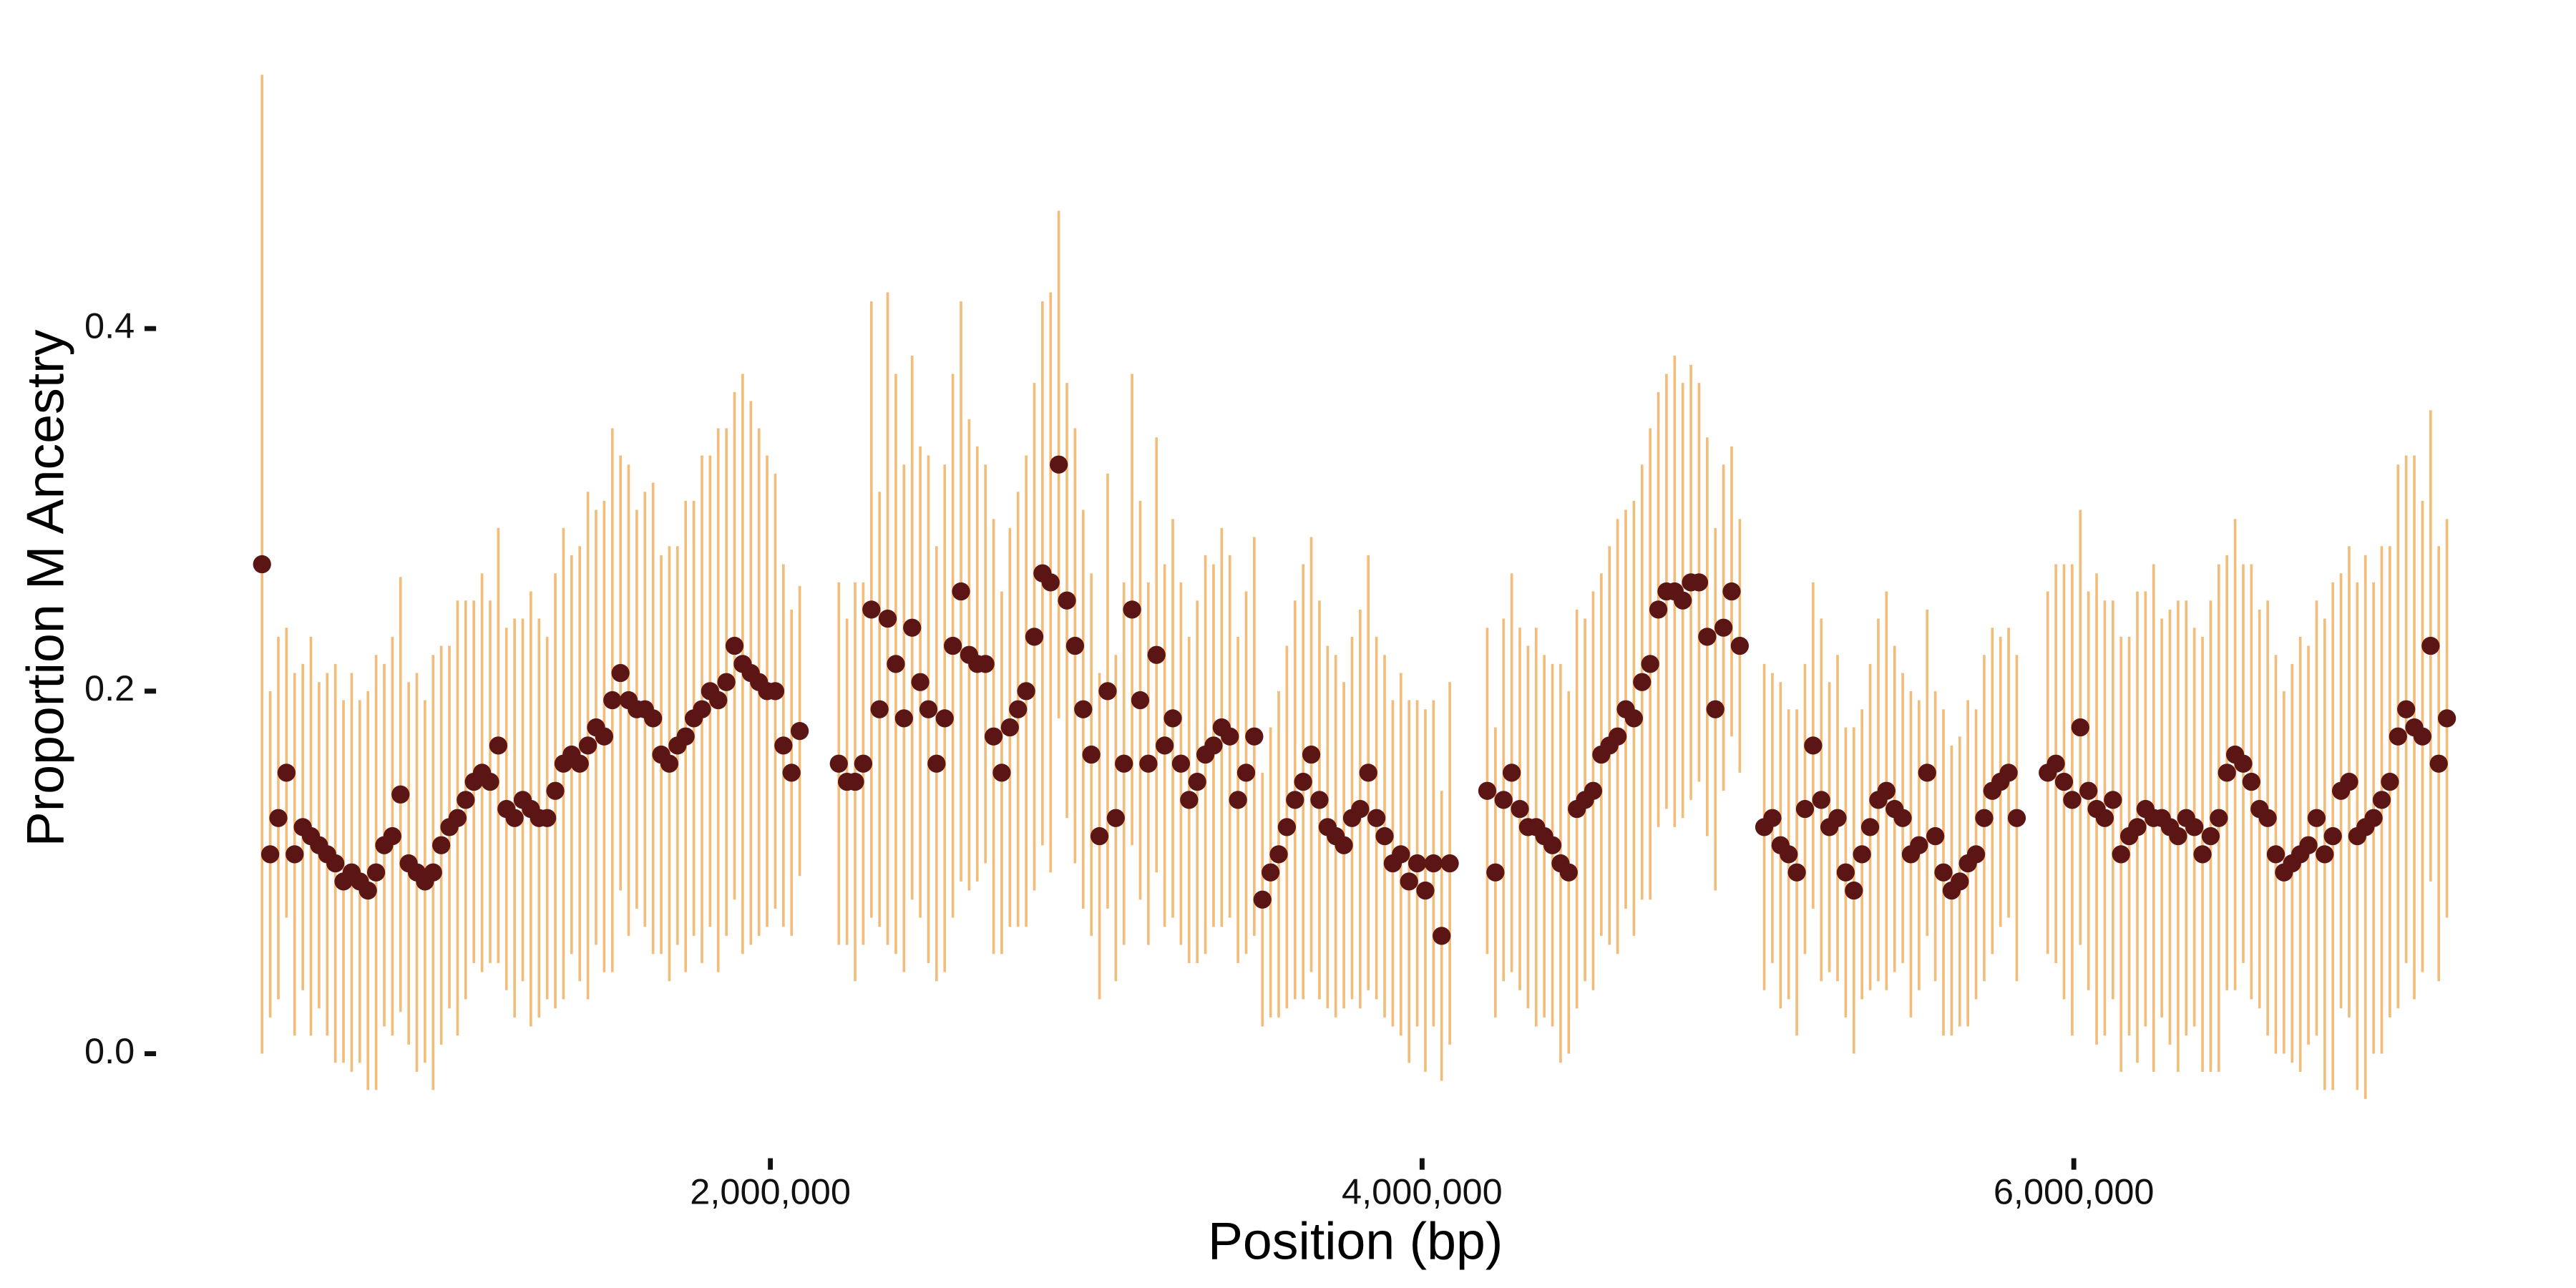 The height and width of the screenshot is (1288, 2576). I want to click on x-tick-label: 6,000,000, so click(2074, 1191).